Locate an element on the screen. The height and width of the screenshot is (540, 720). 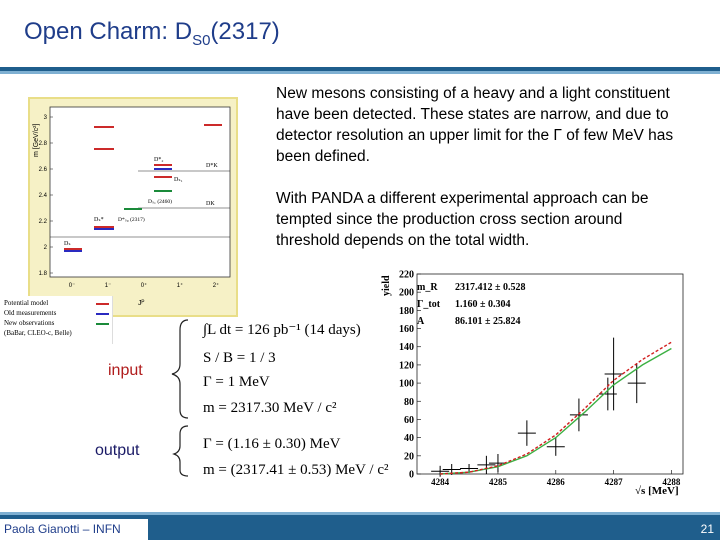
spectrum-y-tick-label: 1.8 is located at coordinates (43, 274).